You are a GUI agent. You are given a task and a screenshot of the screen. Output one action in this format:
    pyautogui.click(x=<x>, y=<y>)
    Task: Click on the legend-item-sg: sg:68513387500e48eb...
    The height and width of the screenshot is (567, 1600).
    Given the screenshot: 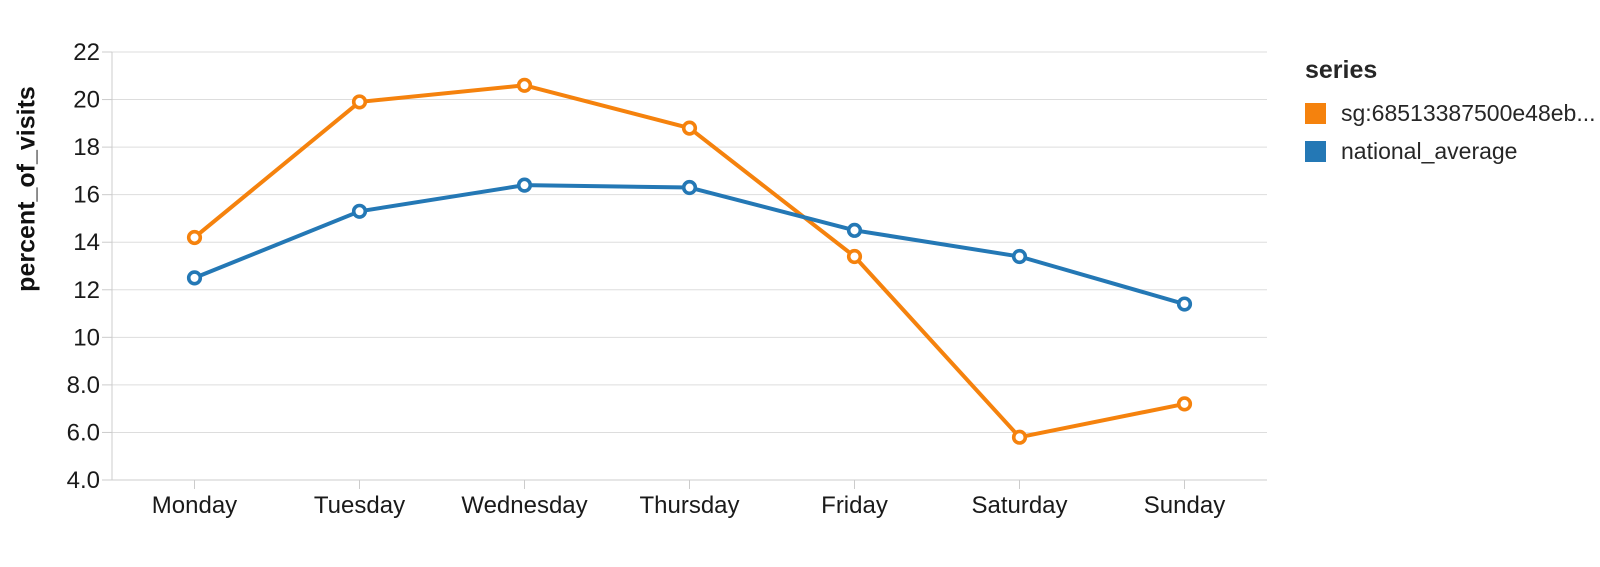 What is the action you would take?
    pyautogui.click(x=1451, y=113)
    